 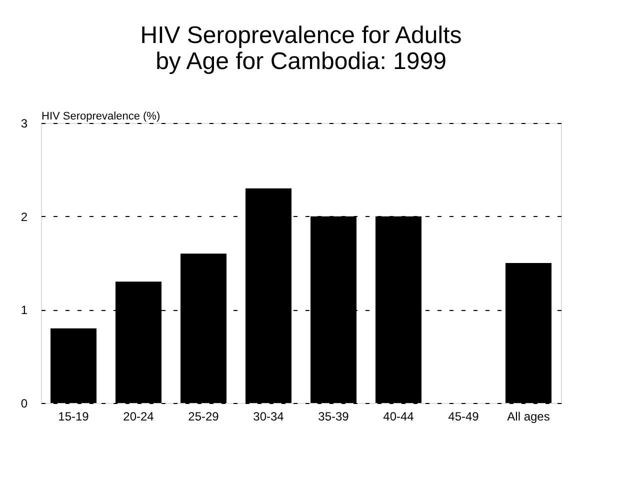 I want to click on x-tick-label: 30-34, so click(x=268, y=417).